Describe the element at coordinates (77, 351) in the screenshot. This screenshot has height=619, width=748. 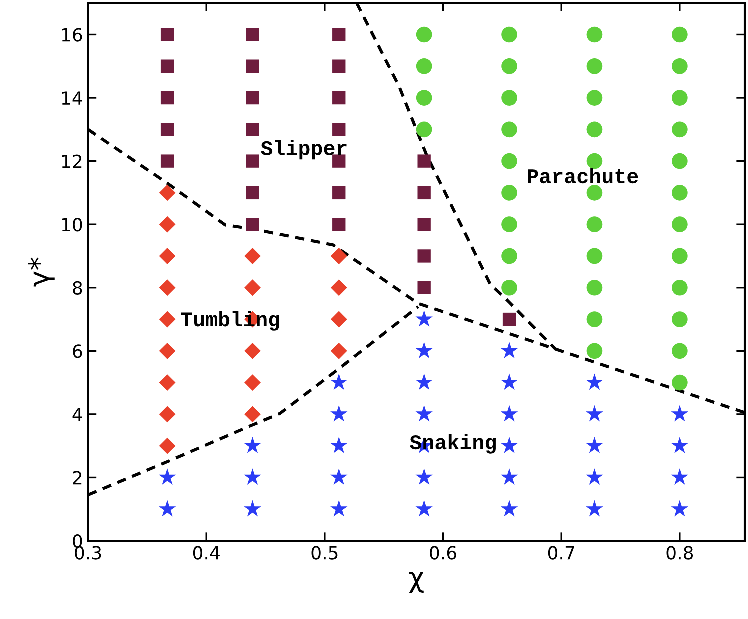
I see `y-tick-label: 6` at that location.